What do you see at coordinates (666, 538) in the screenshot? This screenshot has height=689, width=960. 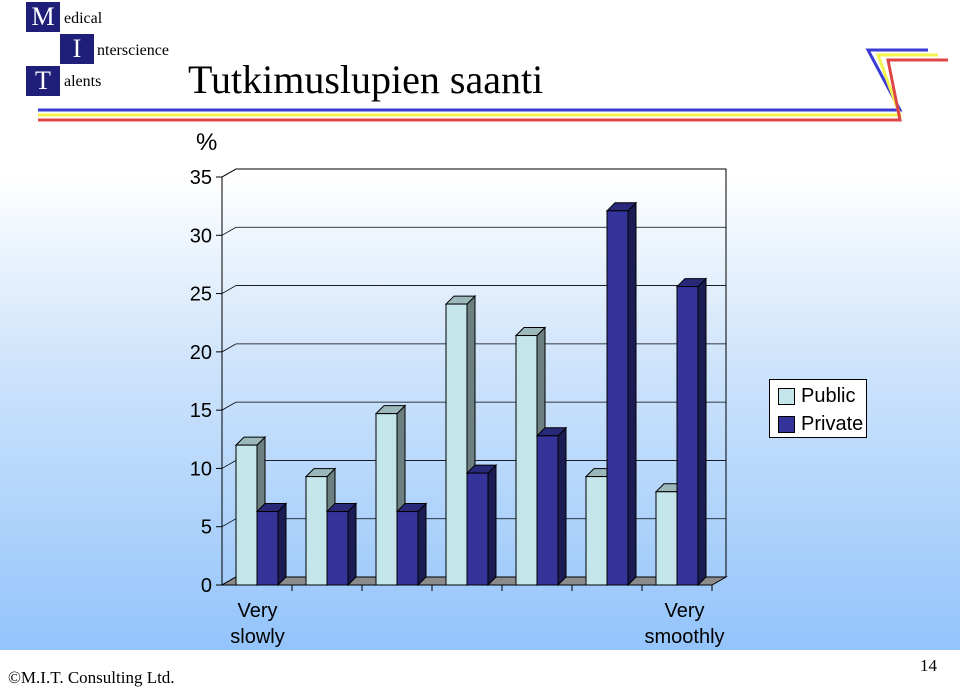 I see `bar-public-7-front` at bounding box center [666, 538].